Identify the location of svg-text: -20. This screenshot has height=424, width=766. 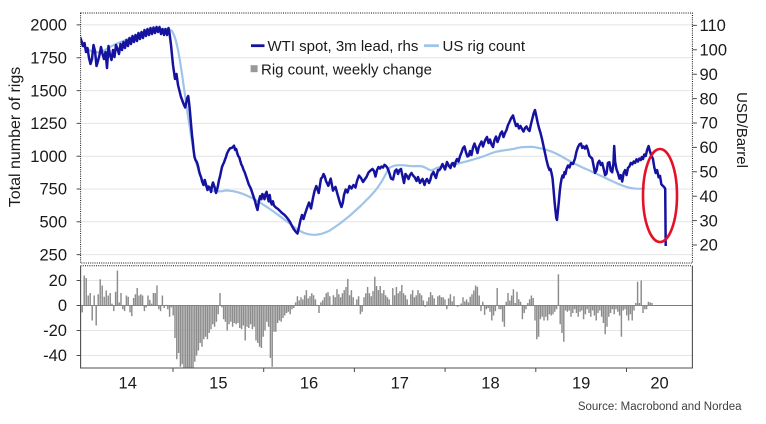
(55, 331).